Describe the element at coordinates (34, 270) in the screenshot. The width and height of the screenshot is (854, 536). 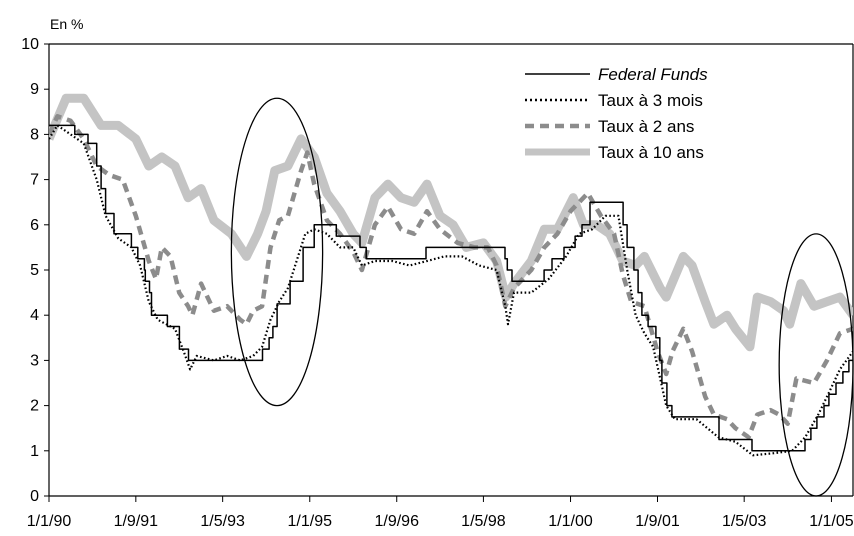
I see `y-tick-label: 5` at that location.